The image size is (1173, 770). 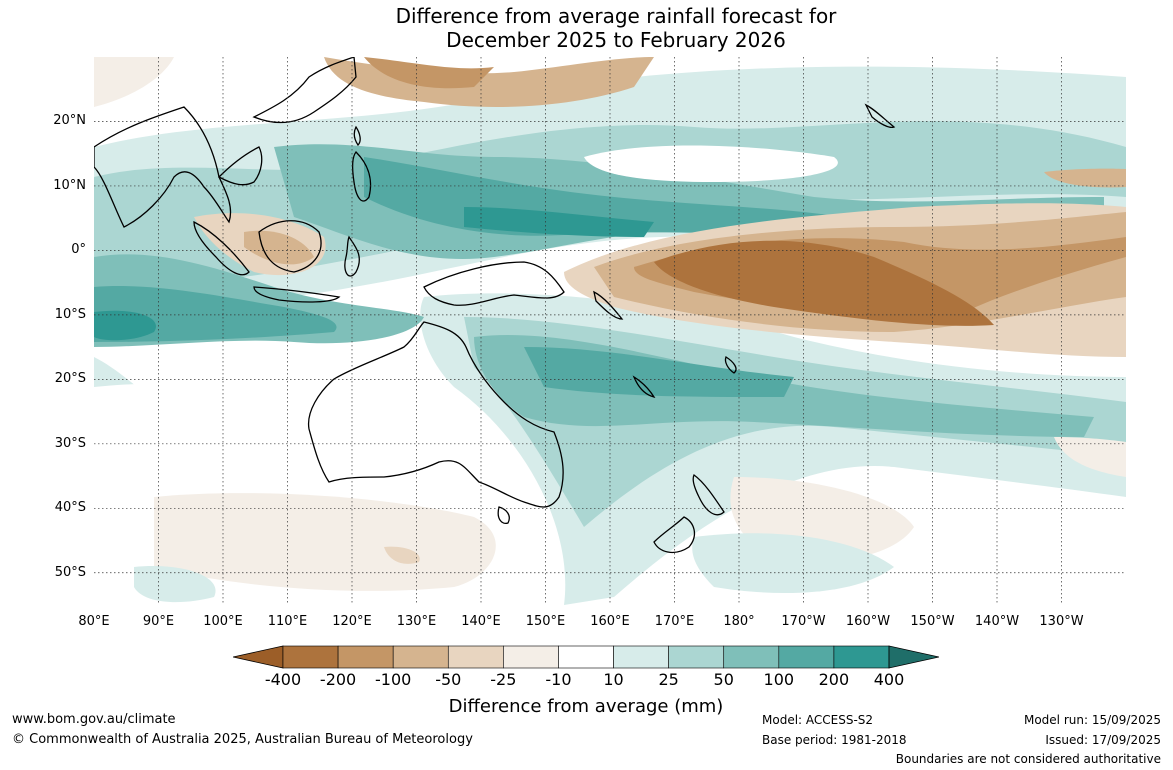 I want to click on colorbar, so click(x=586, y=657).